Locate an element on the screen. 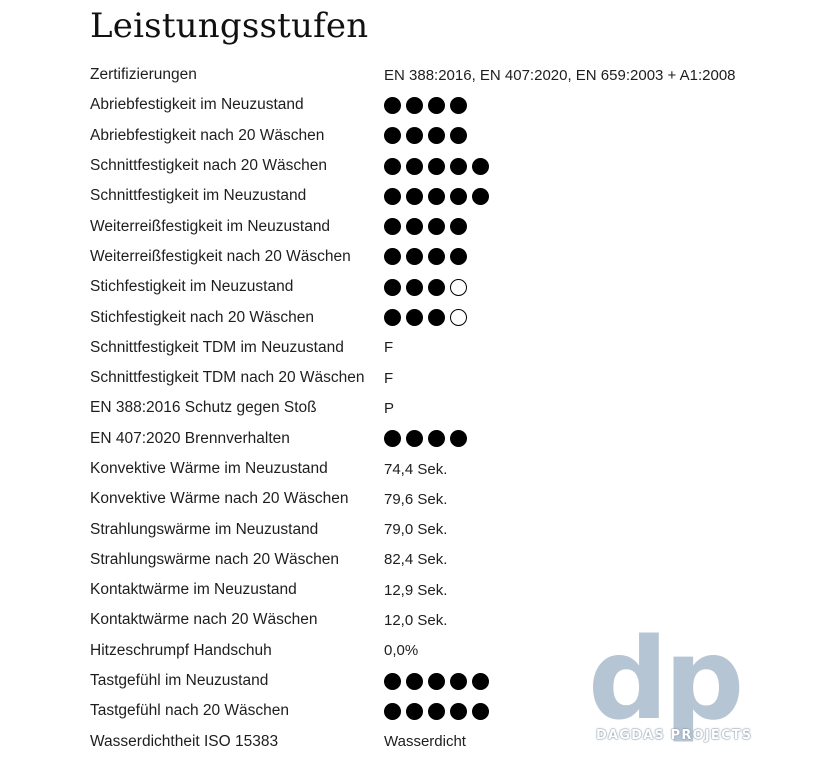 Image resolution: width=818 pixels, height=768 pixels. table-row: Strahlungswärme nach 20 Wäschen 82,4 Sek. is located at coordinates (440, 560).